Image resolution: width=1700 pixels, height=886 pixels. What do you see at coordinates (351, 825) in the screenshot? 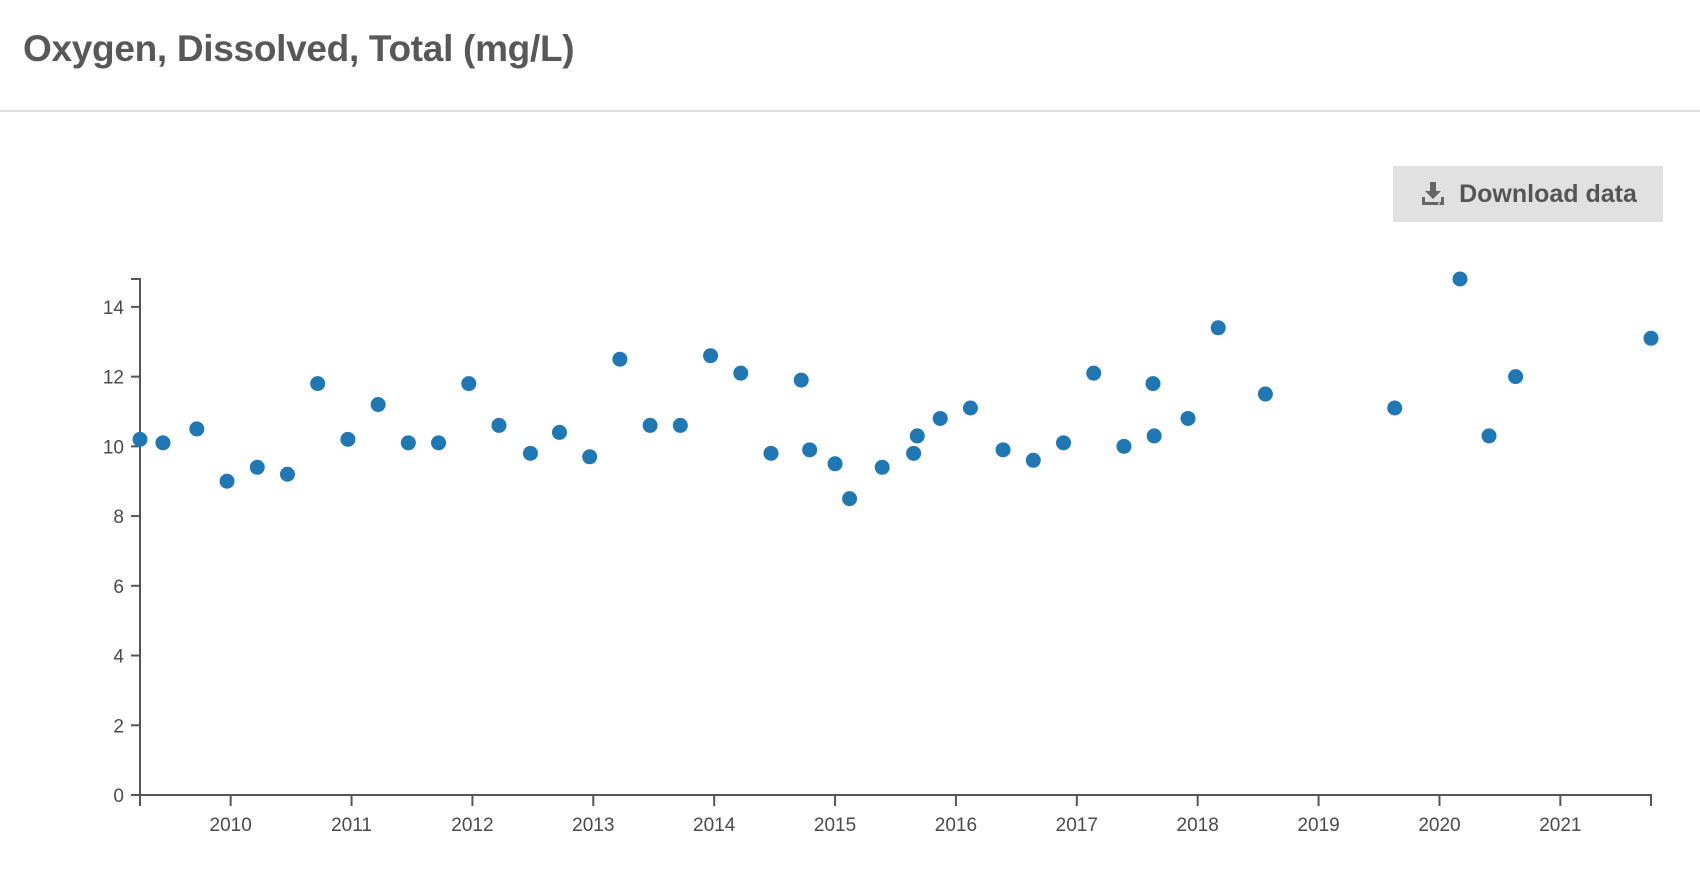
I see `x-tick-label: 2011` at bounding box center [351, 825].